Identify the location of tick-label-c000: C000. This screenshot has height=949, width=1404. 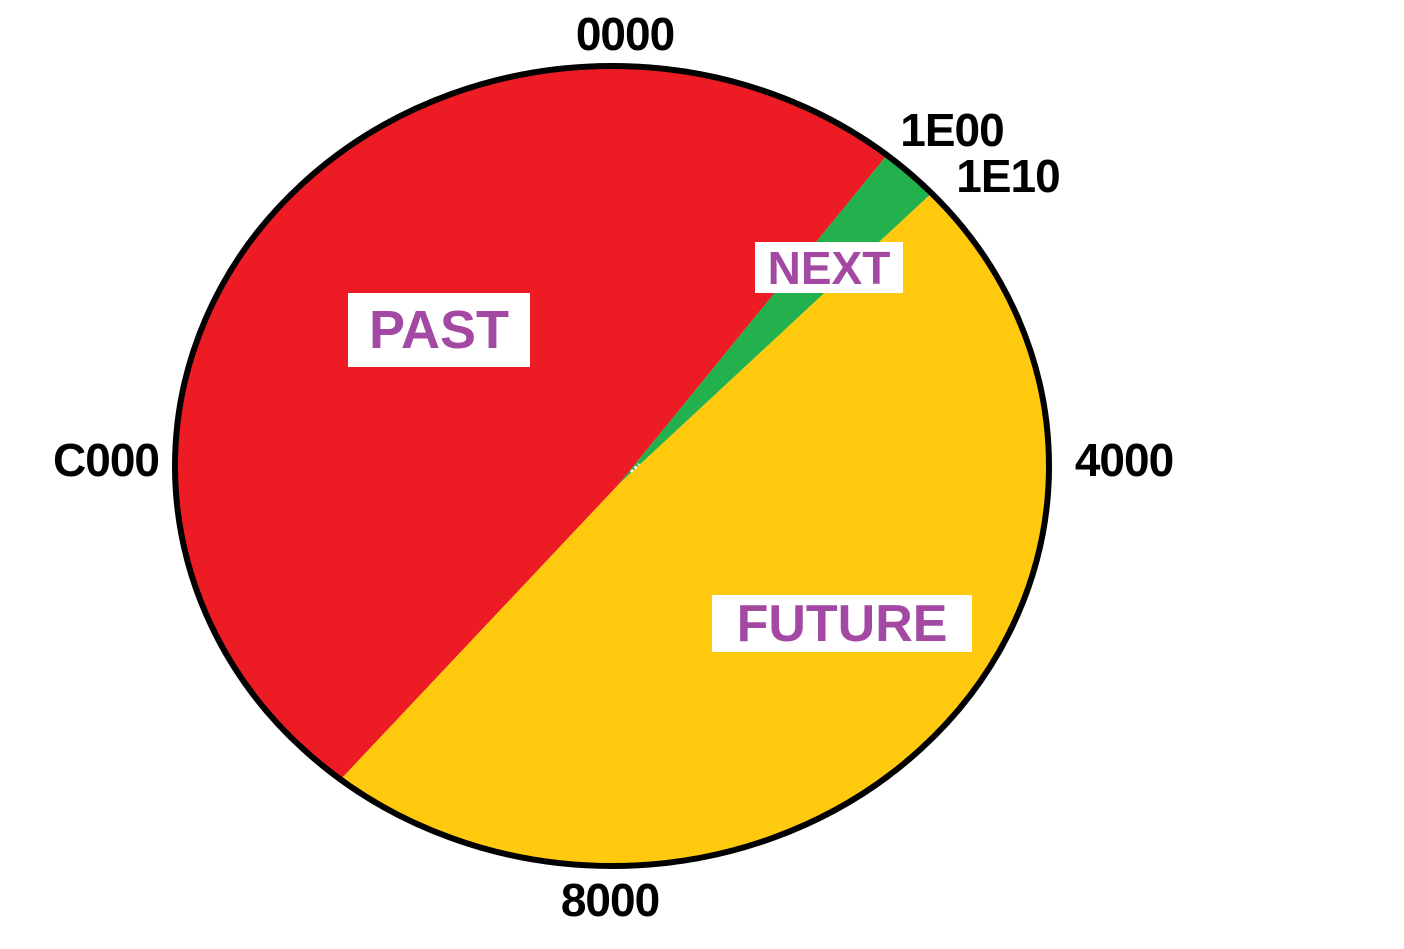
(106, 460).